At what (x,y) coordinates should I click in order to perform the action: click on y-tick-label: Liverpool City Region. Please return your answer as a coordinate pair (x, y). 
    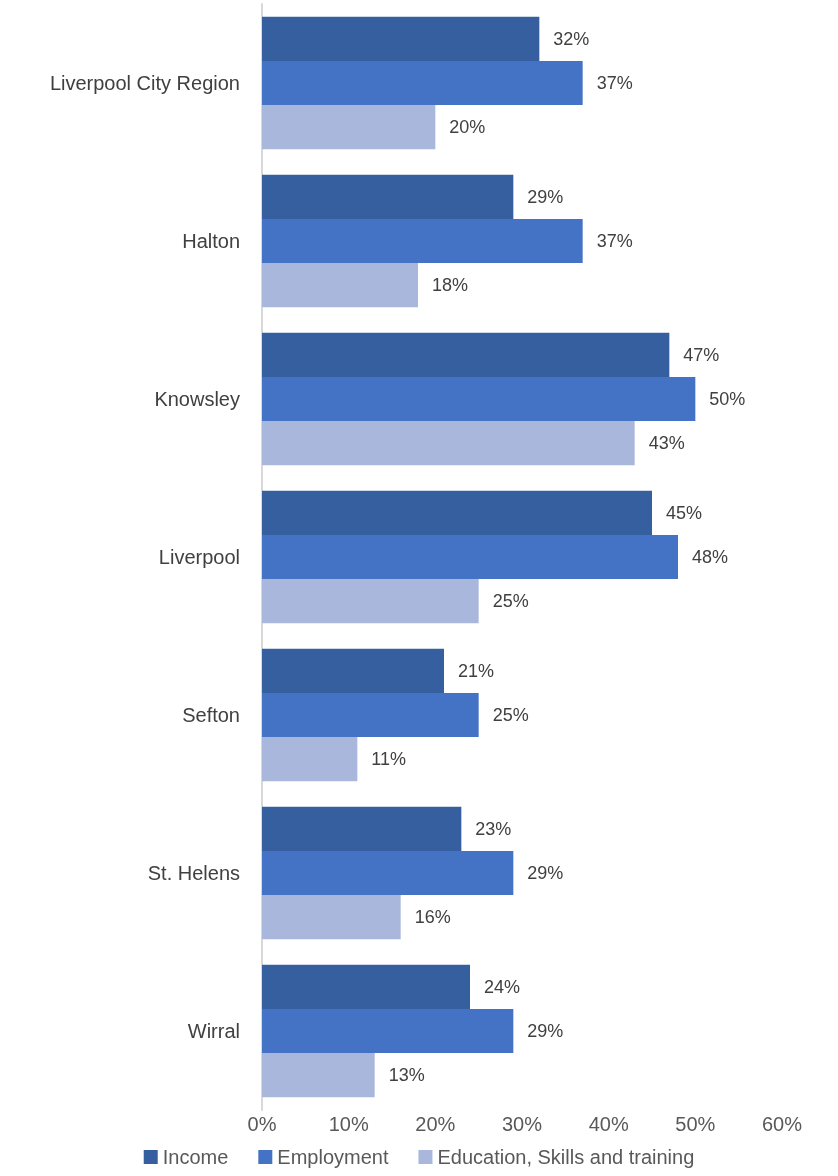
    Looking at the image, I should click on (144, 83).